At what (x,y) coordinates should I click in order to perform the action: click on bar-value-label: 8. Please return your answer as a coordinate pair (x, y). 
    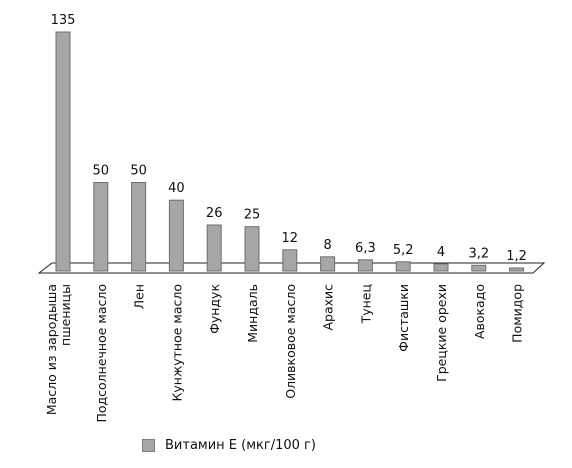
    Looking at the image, I should click on (327, 245).